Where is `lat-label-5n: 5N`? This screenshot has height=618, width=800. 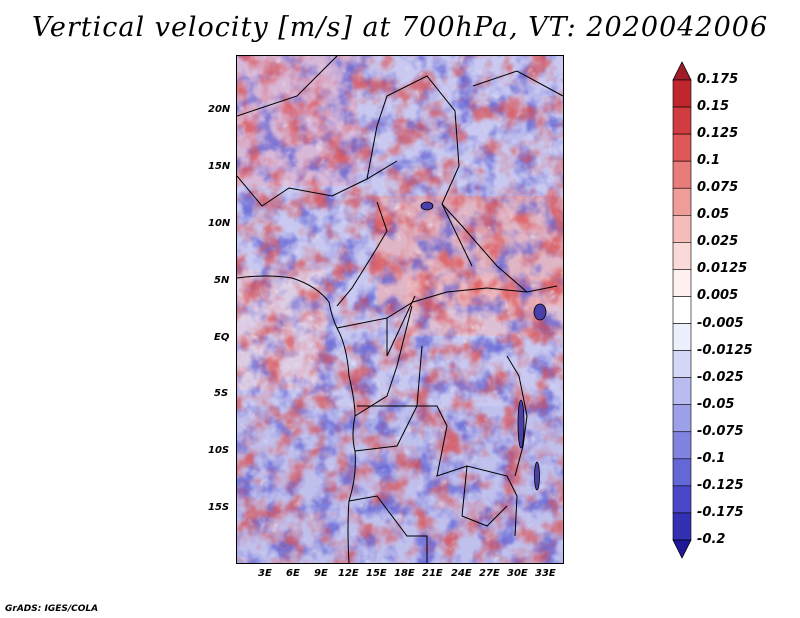 lat-label-5n: 5N is located at coordinates (222, 280).